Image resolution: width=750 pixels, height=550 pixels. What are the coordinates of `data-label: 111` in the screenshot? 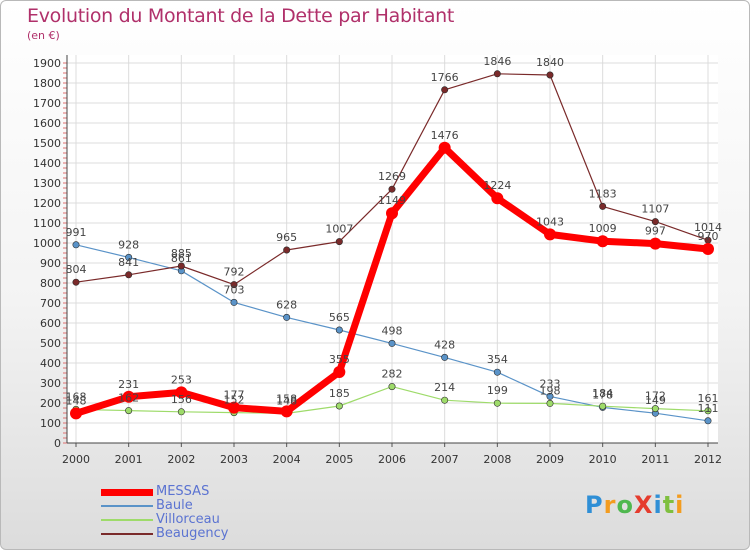 It's located at (708, 408).